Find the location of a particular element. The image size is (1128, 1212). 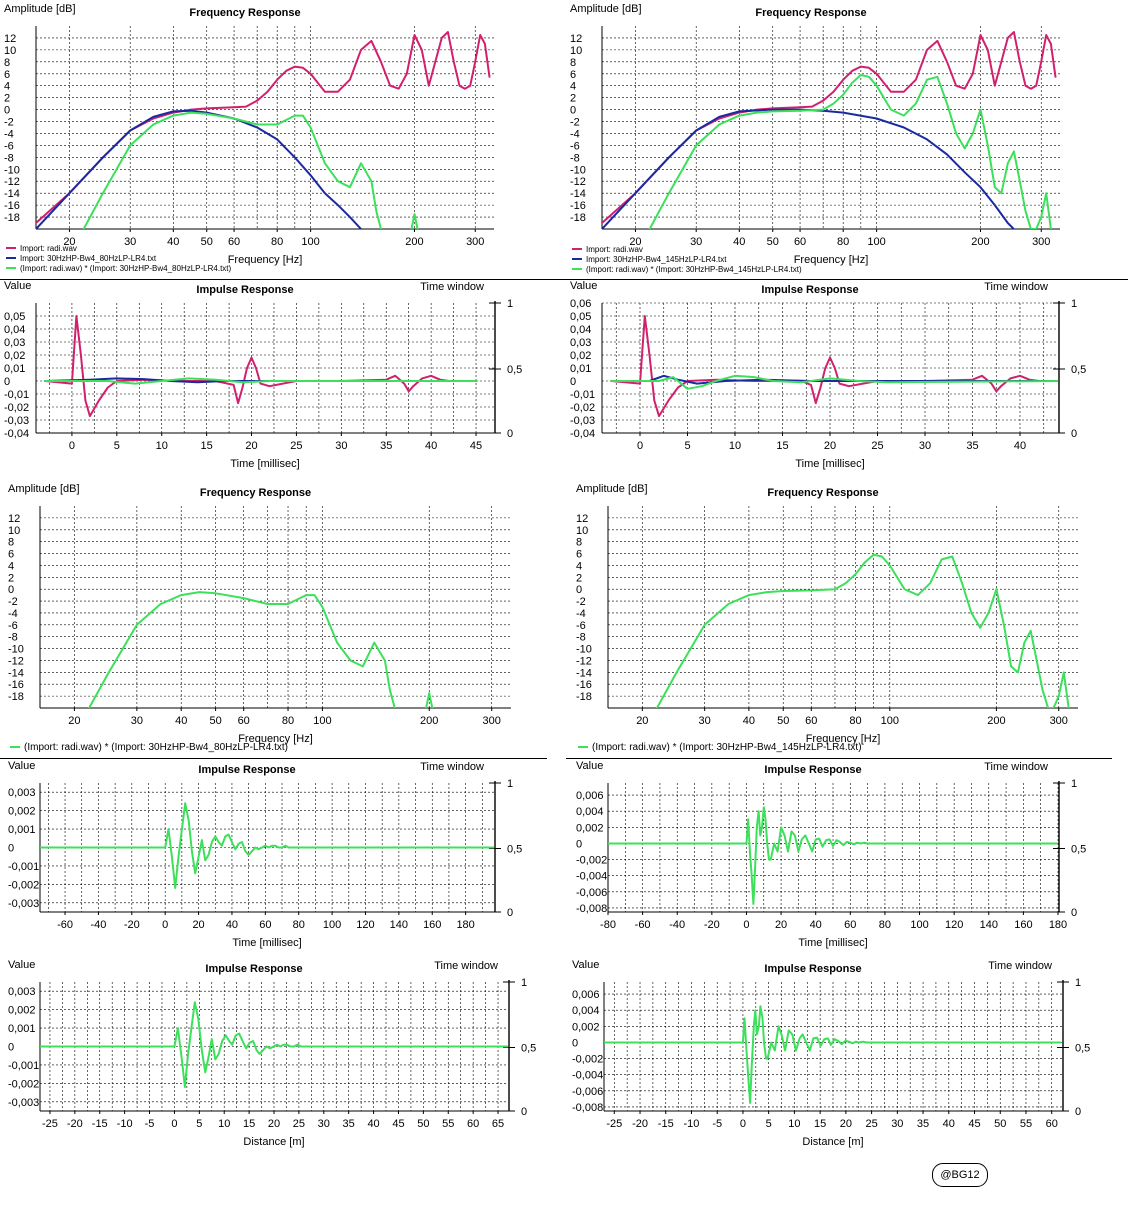

x-tick-label: 35 is located at coordinates (923, 1124).